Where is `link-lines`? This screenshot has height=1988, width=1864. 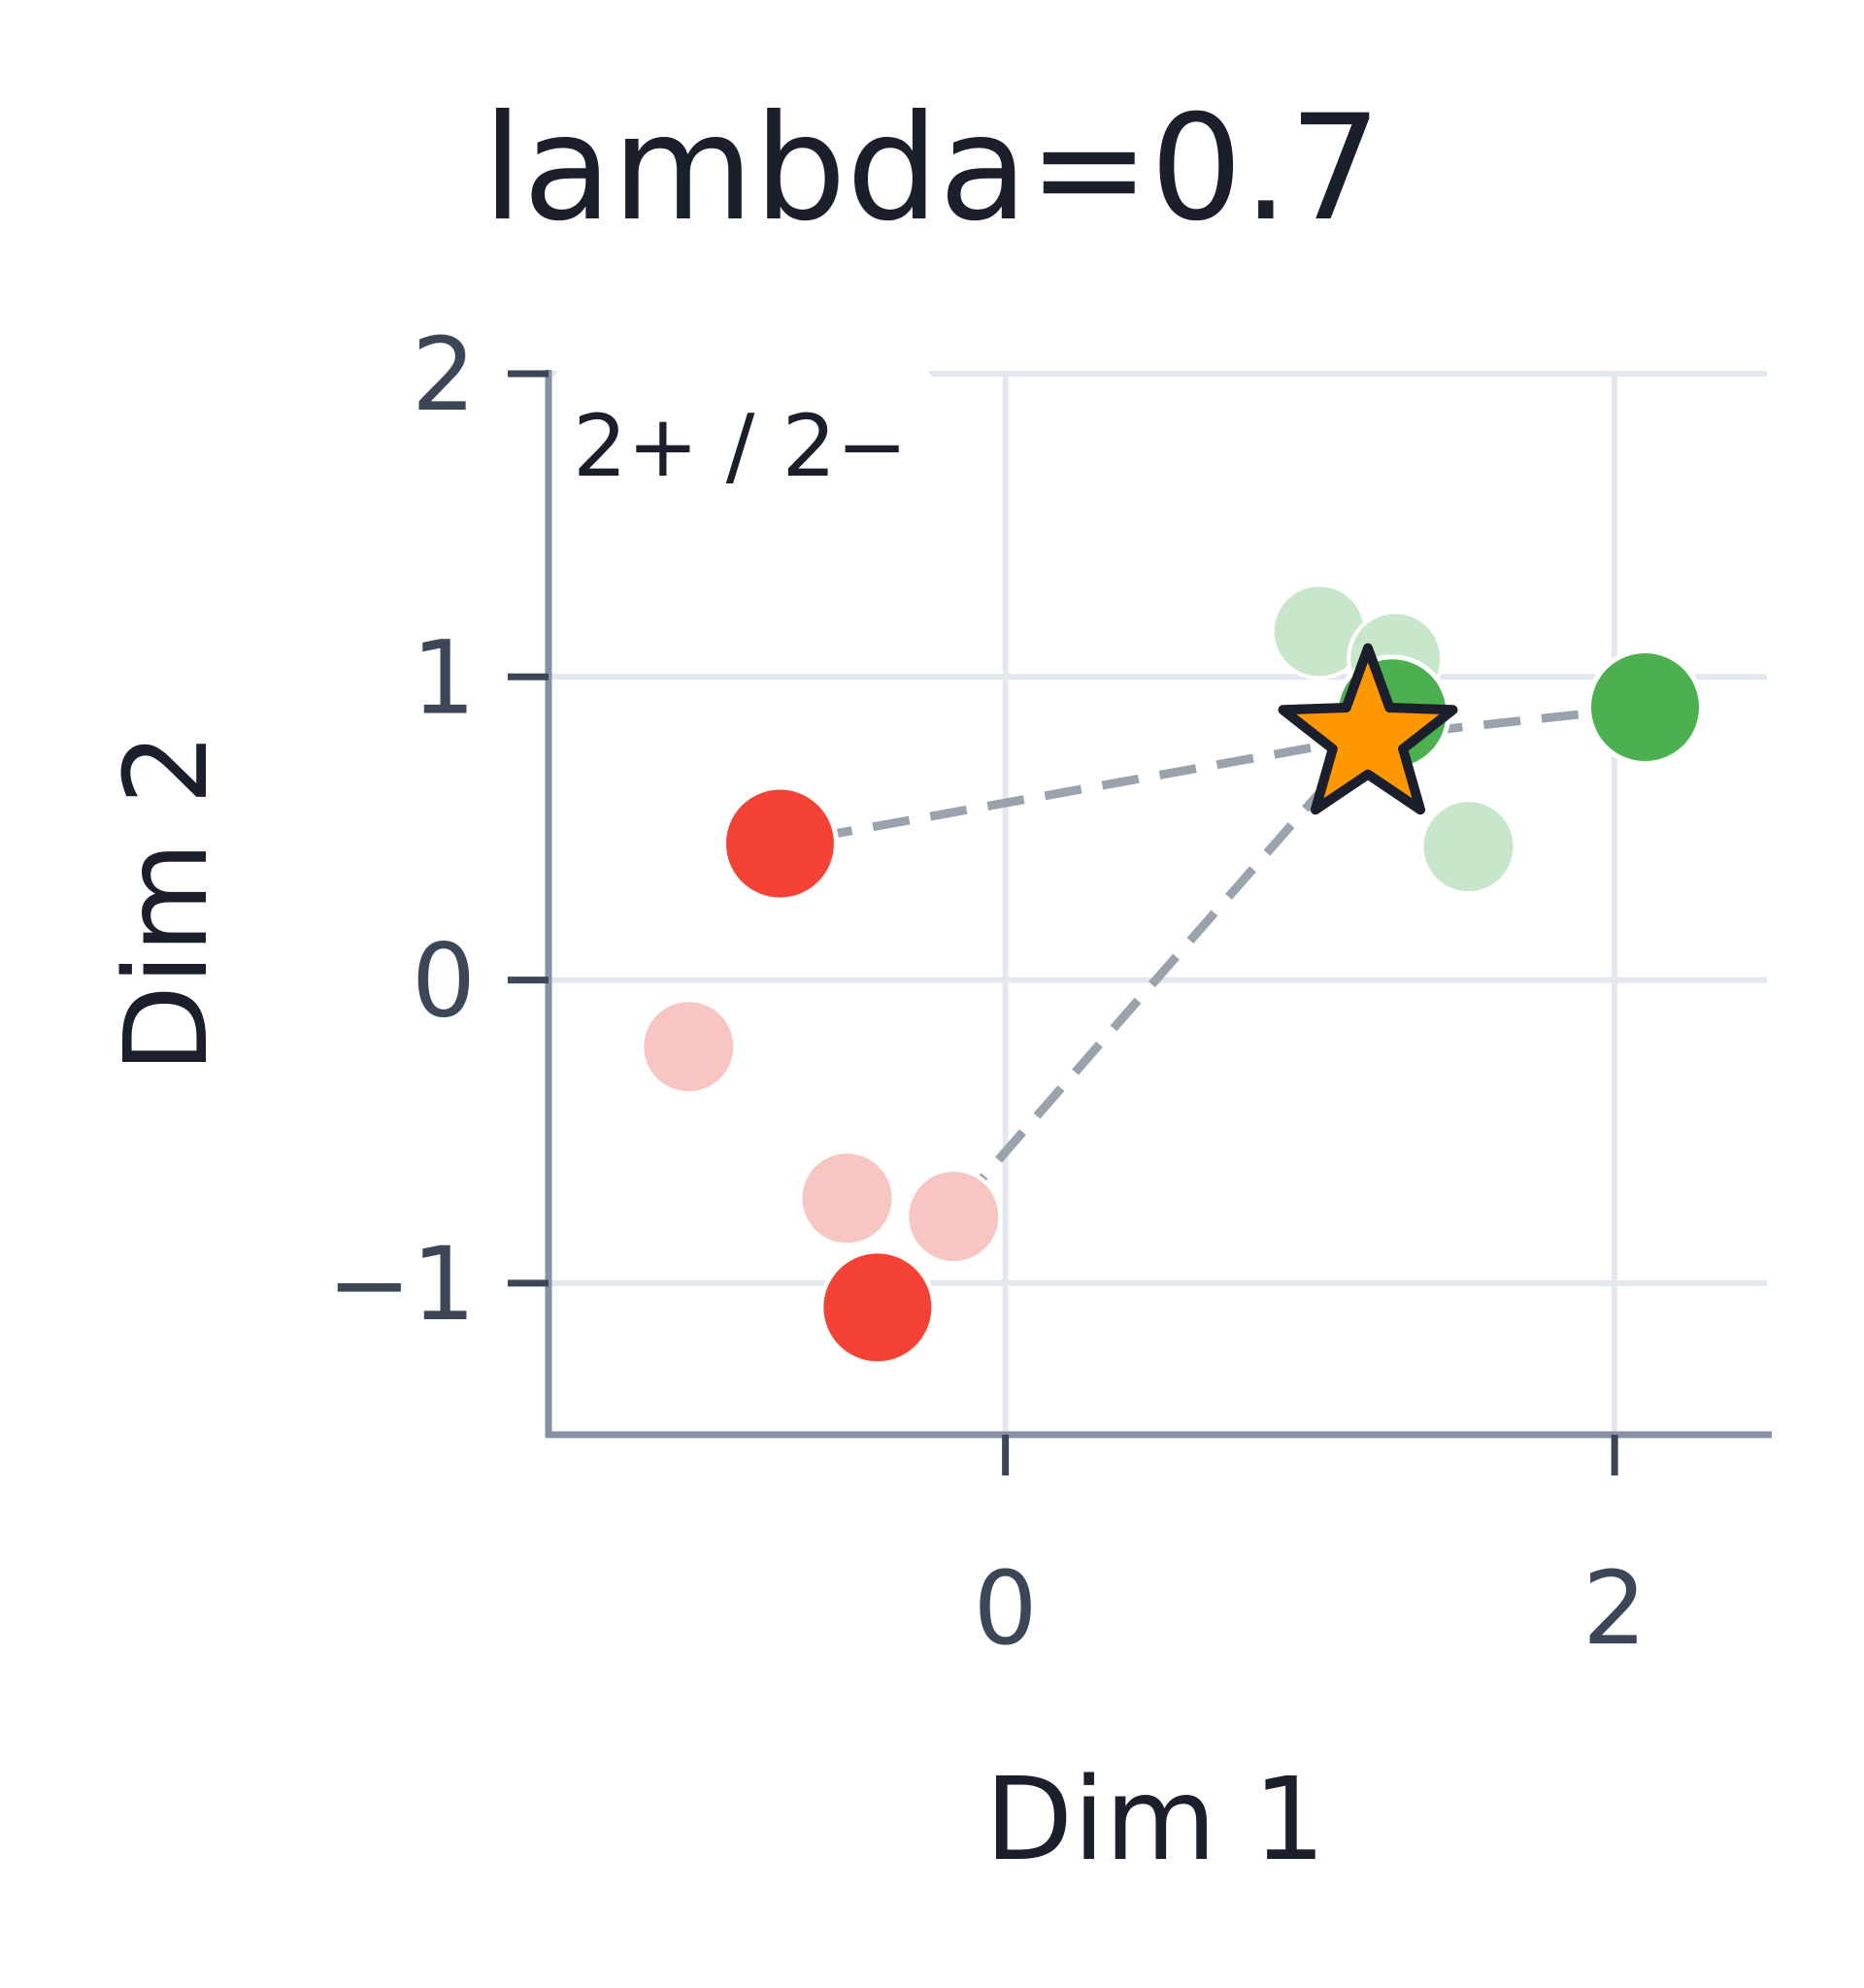
link-lines is located at coordinates (1212, 968).